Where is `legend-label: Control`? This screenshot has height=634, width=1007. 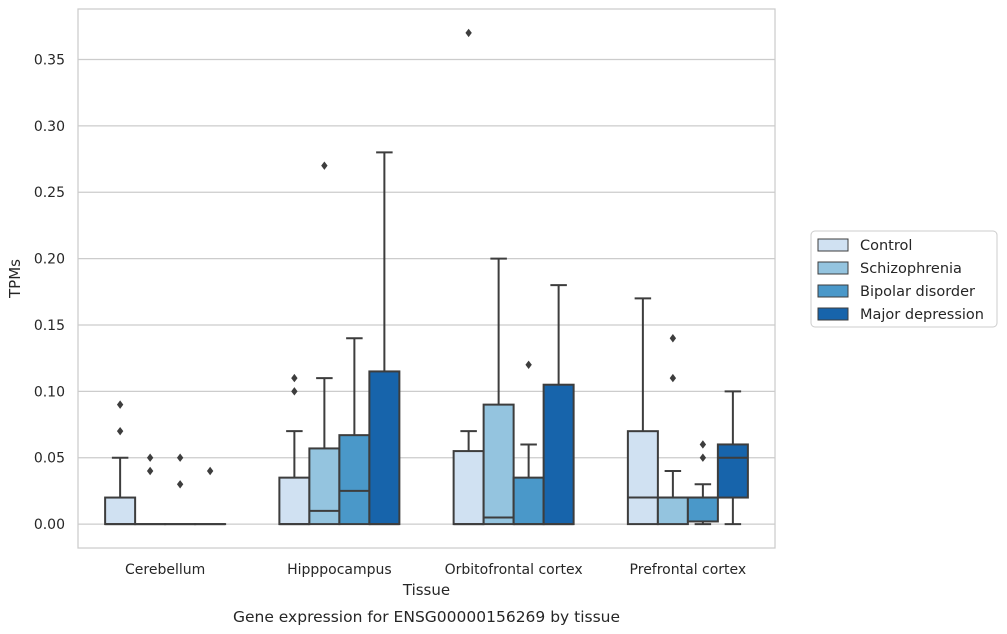
legend-label: Control is located at coordinates (886, 246).